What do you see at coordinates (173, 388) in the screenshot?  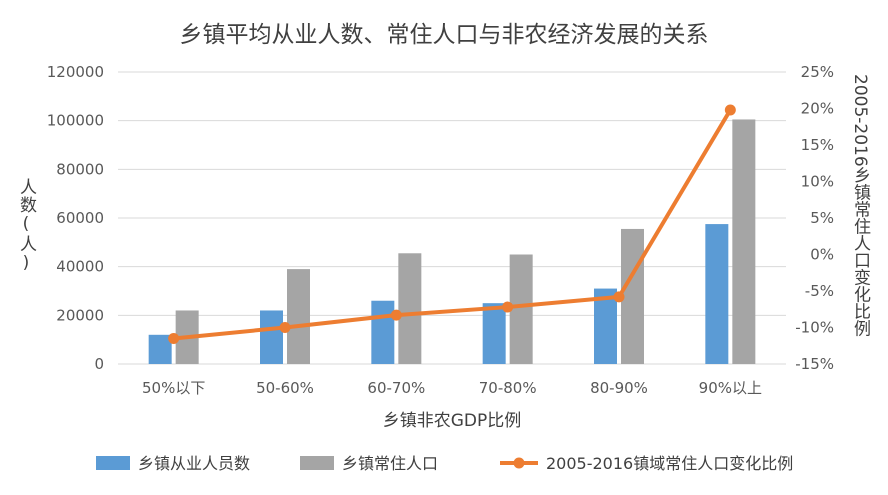 I see `x-tick-label: 50%以下` at bounding box center [173, 388].